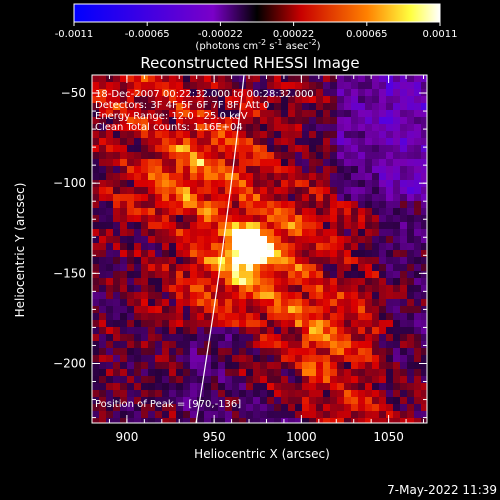  Describe the element at coordinates (366, 34) in the screenshot. I see `colorbar-tick-label: 0.00065` at that location.